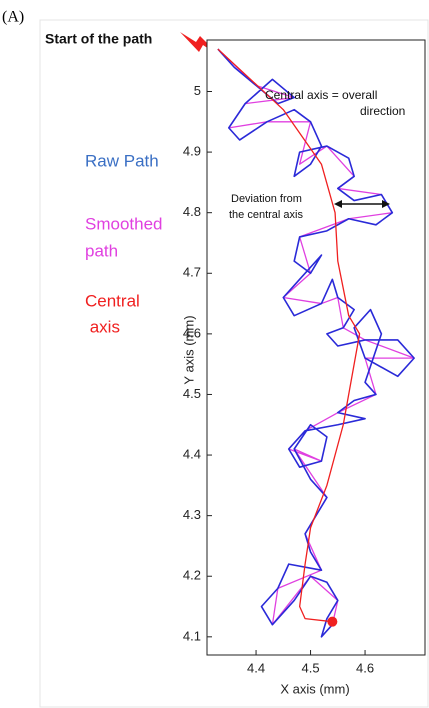 Image resolution: width=429 pixels, height=708 pixels. Describe the element at coordinates (192, 211) in the screenshot. I see `y-tick-label: 4.8` at that location.